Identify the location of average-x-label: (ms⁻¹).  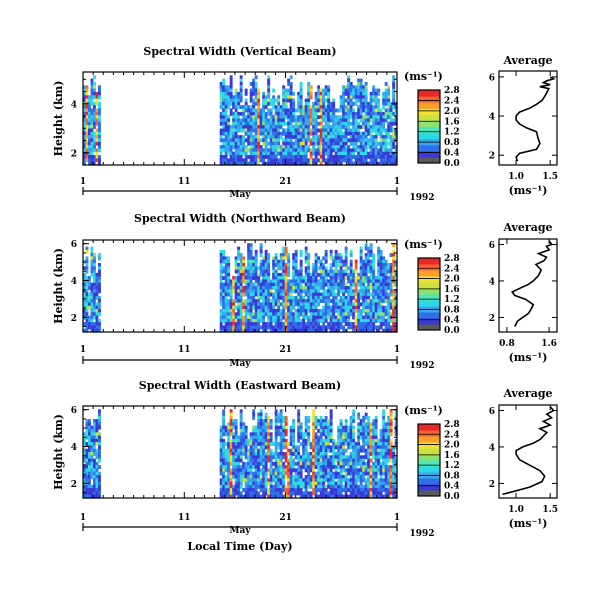
(528, 190).